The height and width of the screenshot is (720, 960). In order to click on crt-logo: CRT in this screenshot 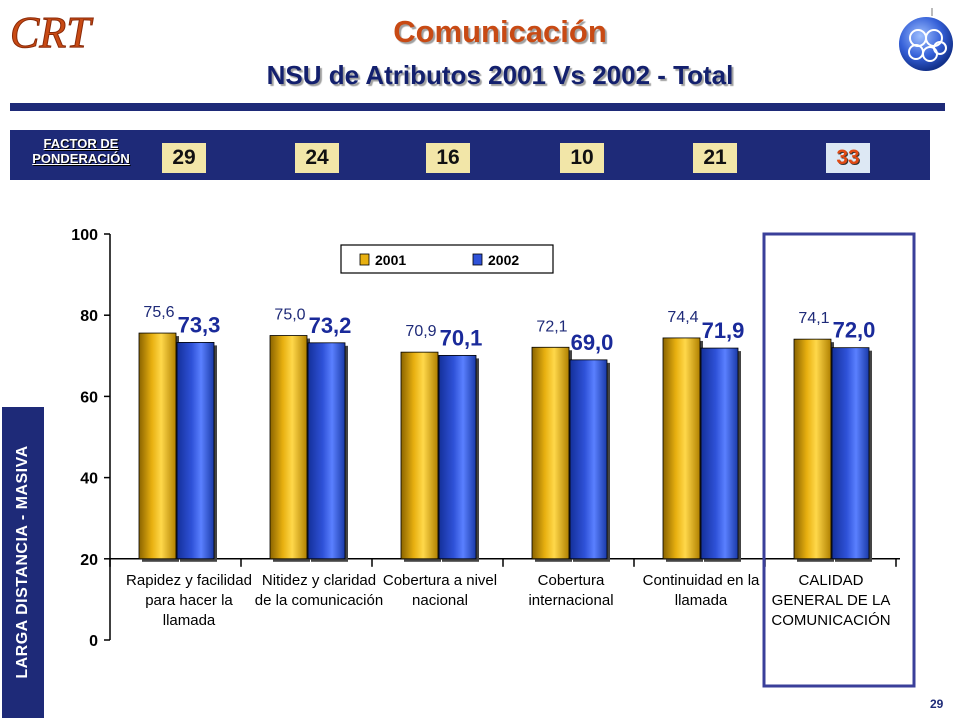, I will do `click(52, 33)`.